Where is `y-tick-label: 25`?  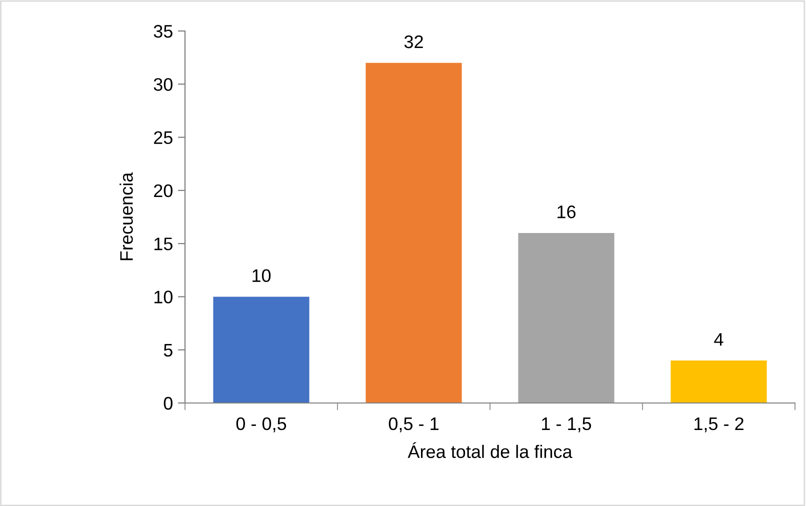 y-tick-label: 25 is located at coordinates (163, 137).